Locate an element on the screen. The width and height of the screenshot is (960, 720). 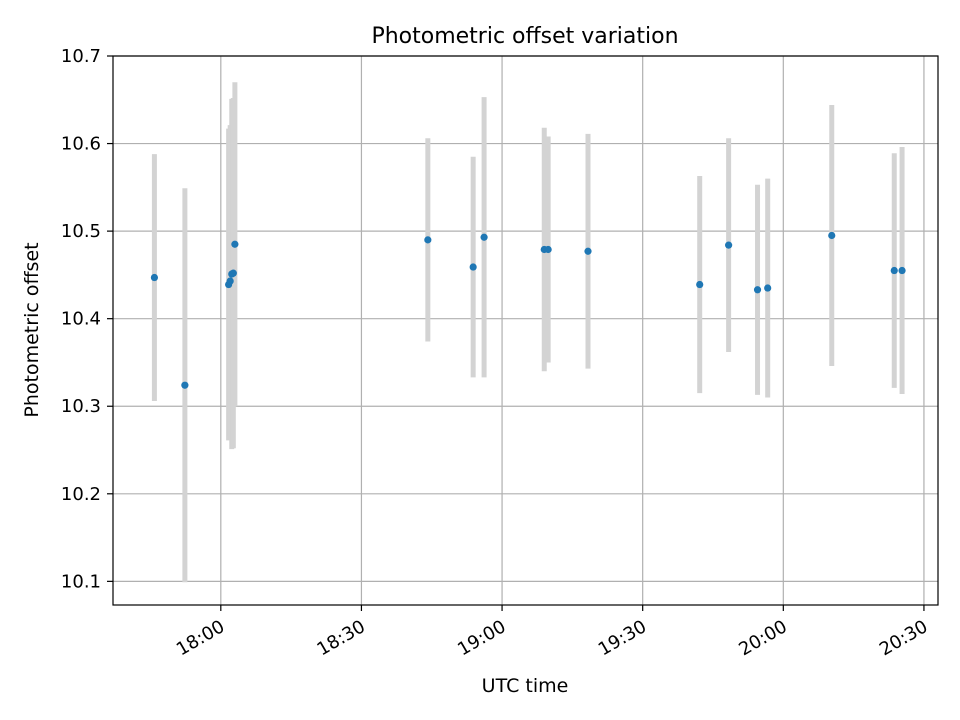
y-tick-label: 10.6 is located at coordinates (81, 144).